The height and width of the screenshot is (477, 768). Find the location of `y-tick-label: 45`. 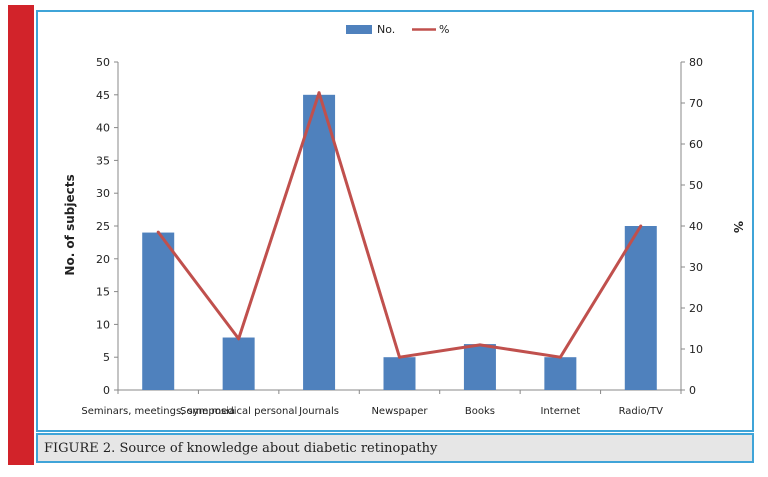

y-tick-label: 45 is located at coordinates (103, 95).